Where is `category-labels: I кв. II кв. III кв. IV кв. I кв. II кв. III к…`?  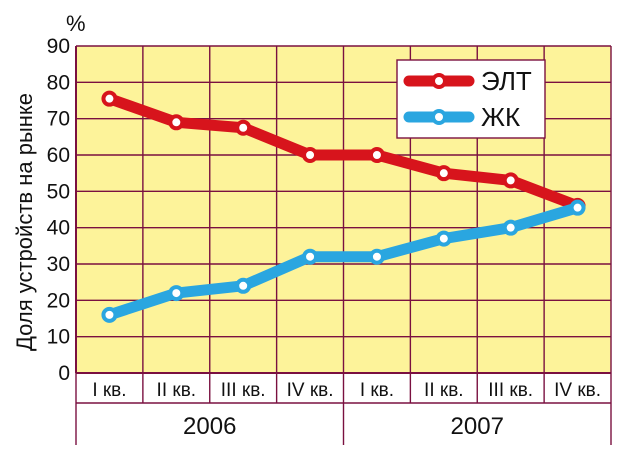 category-labels: I кв. II кв. III кв. IV кв. I кв. II кв. III к… is located at coordinates (346, 410).